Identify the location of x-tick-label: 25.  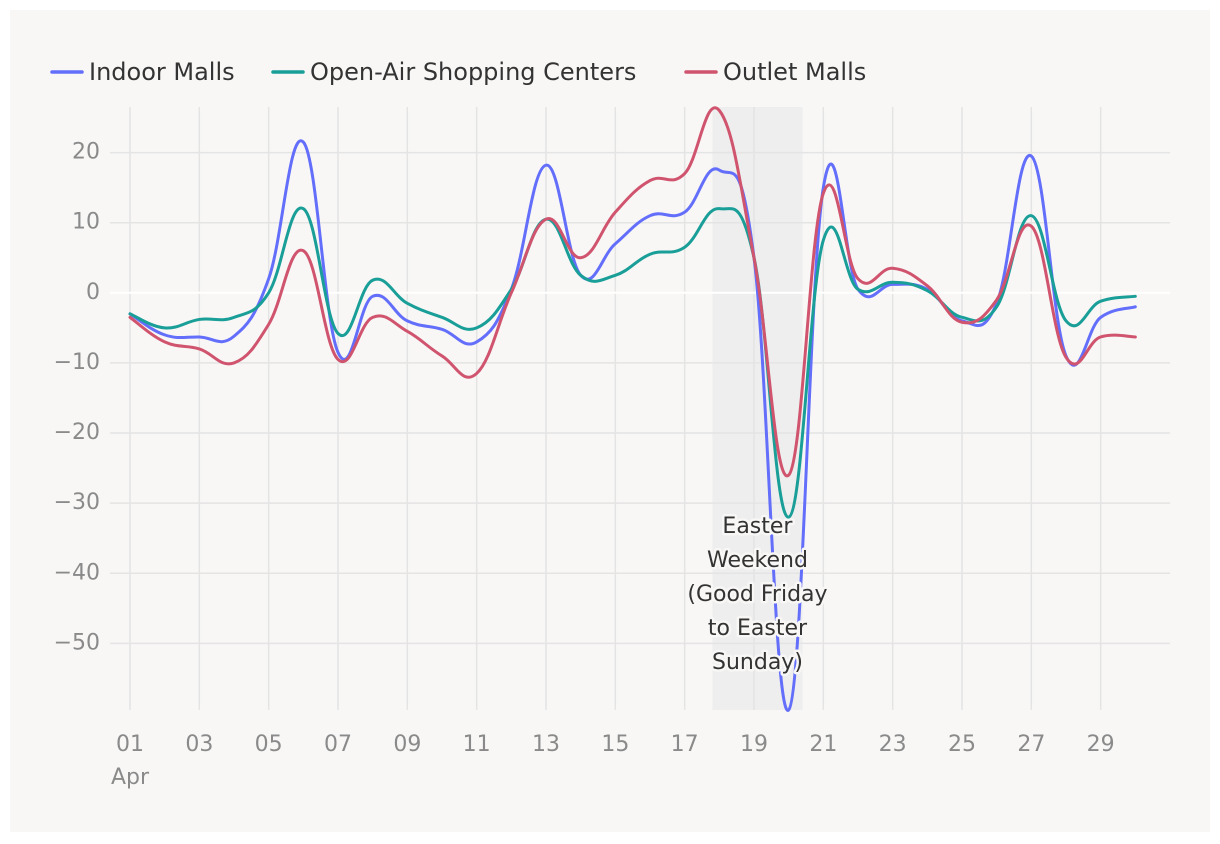
(962, 744).